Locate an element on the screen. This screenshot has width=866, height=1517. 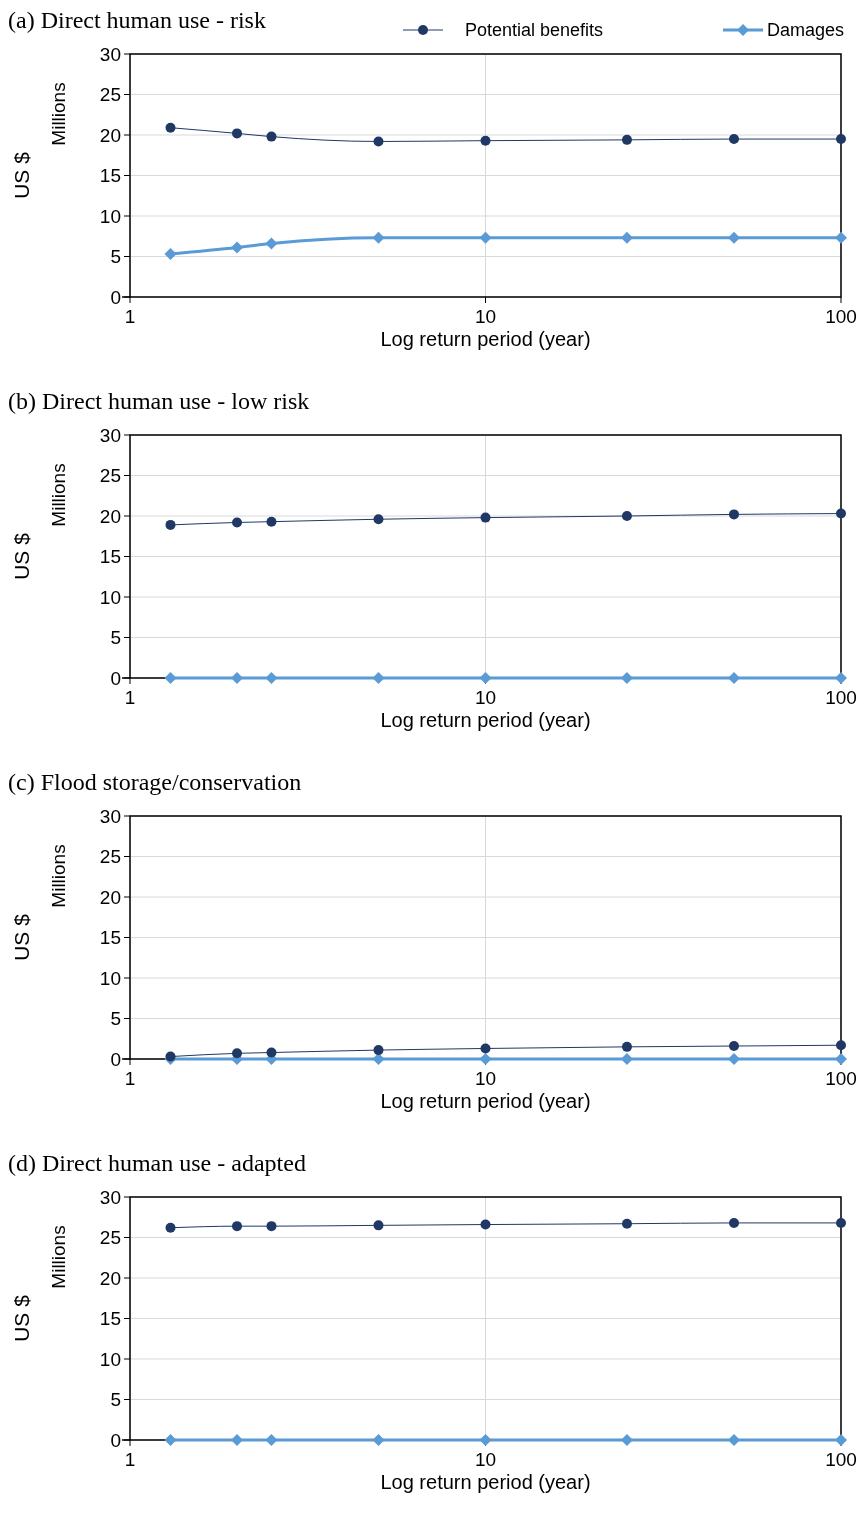
chart-title: (b) Direct human use - low risk is located at coordinates (159, 401).